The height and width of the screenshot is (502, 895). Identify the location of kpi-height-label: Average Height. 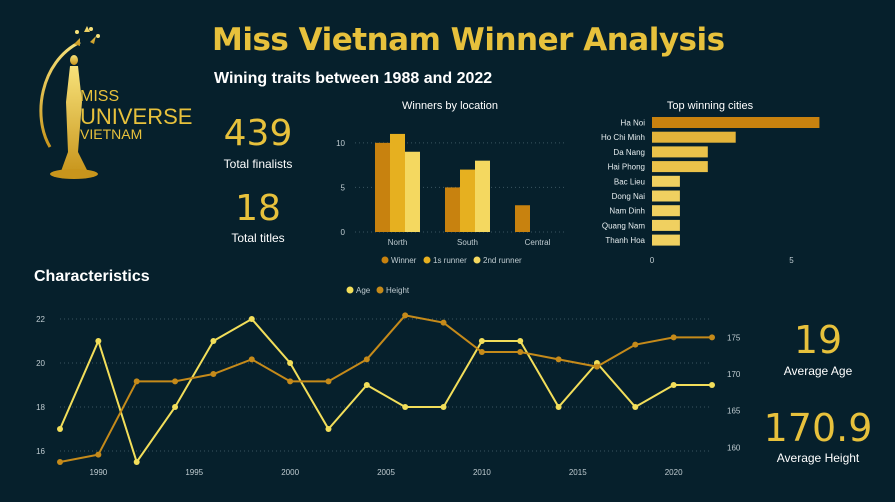
(818, 458).